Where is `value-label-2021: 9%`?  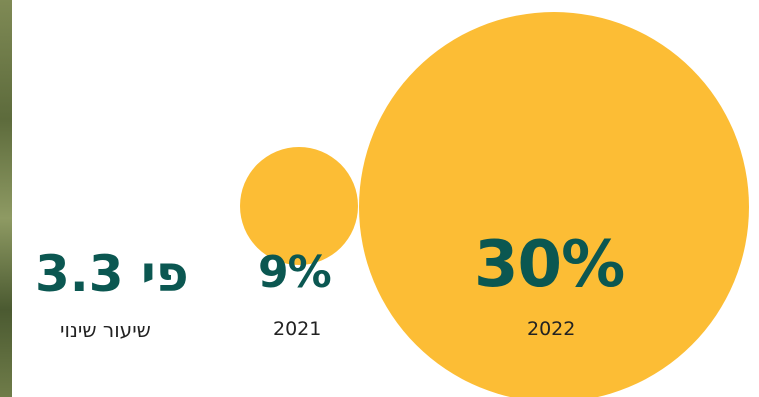
value-label-2021: 9% is located at coordinates (295, 272).